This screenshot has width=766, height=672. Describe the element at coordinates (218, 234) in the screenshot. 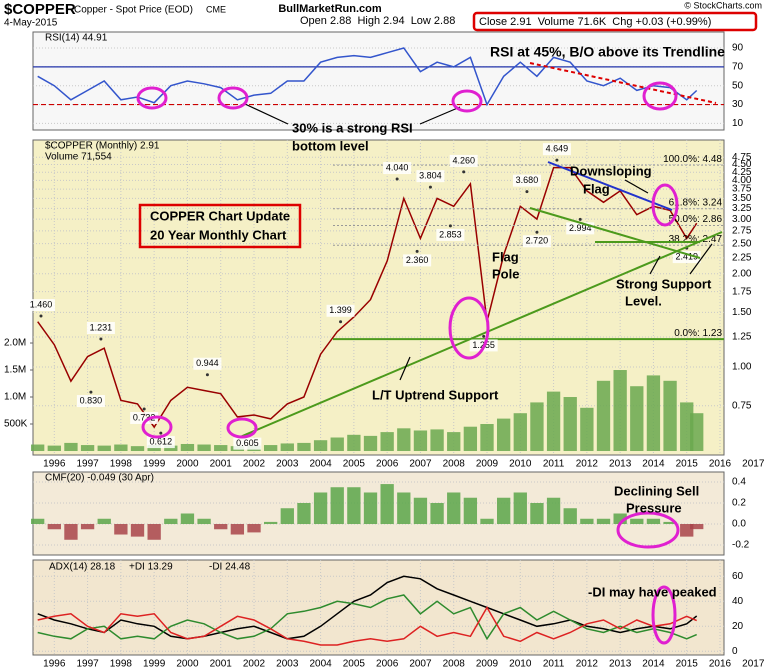

I see `annotation: 20 Year Monthly Chart` at that location.